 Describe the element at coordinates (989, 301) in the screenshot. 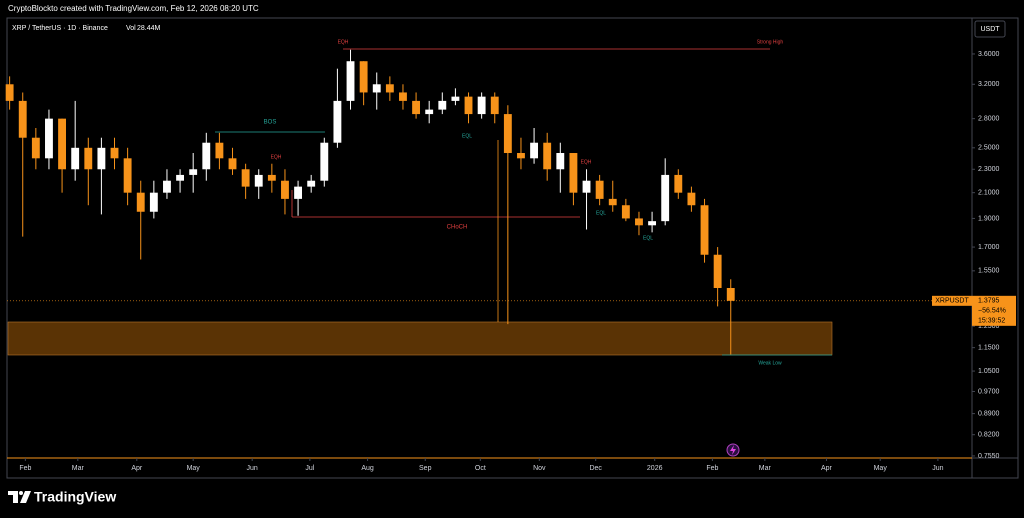

I see `price-tag-value: 1.3795` at that location.